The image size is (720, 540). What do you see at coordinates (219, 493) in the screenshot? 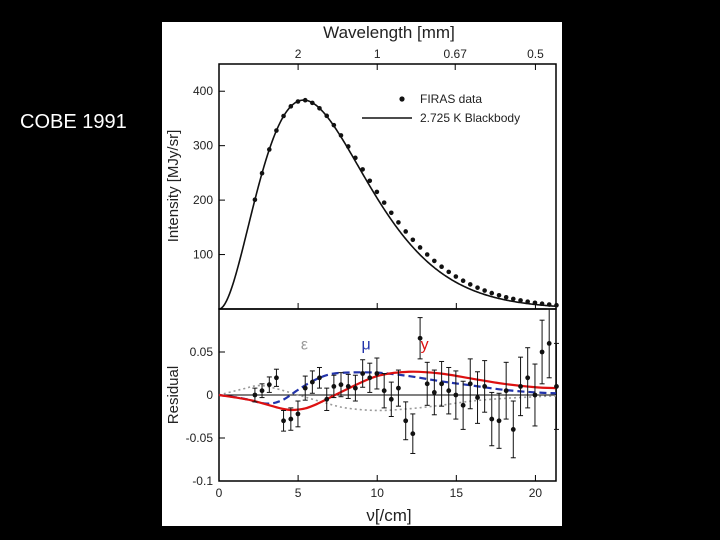
I see `residual-x-tick-label-0: 0` at bounding box center [219, 493].